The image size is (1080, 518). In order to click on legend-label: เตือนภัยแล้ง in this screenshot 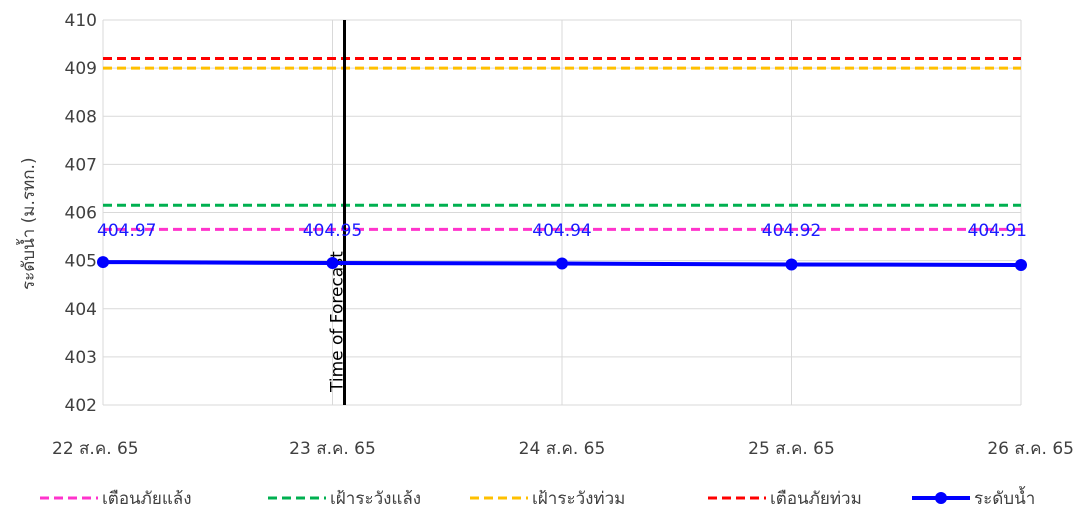, I will do `click(147, 499)`.